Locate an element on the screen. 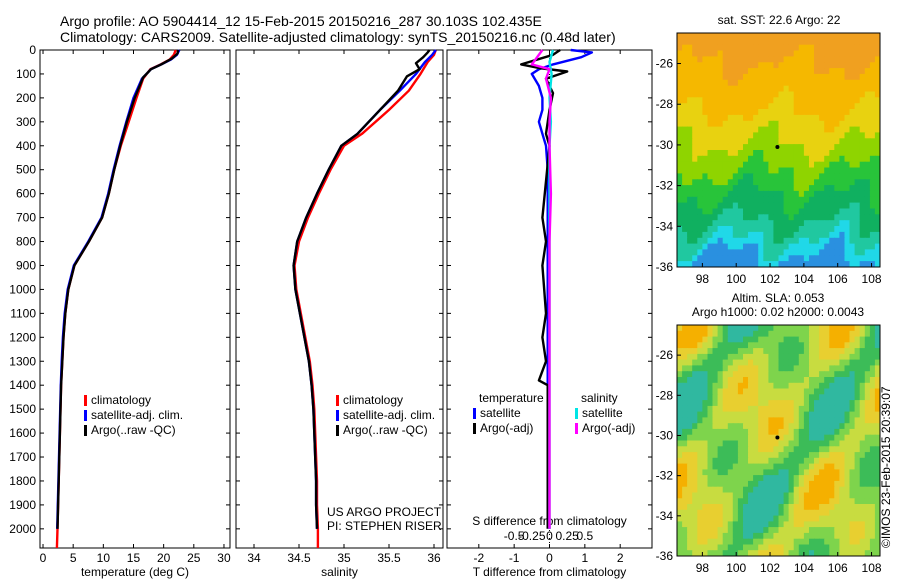 This screenshot has height=585, width=900. difference-s-tick-label: 0.5 is located at coordinates (585, 536).